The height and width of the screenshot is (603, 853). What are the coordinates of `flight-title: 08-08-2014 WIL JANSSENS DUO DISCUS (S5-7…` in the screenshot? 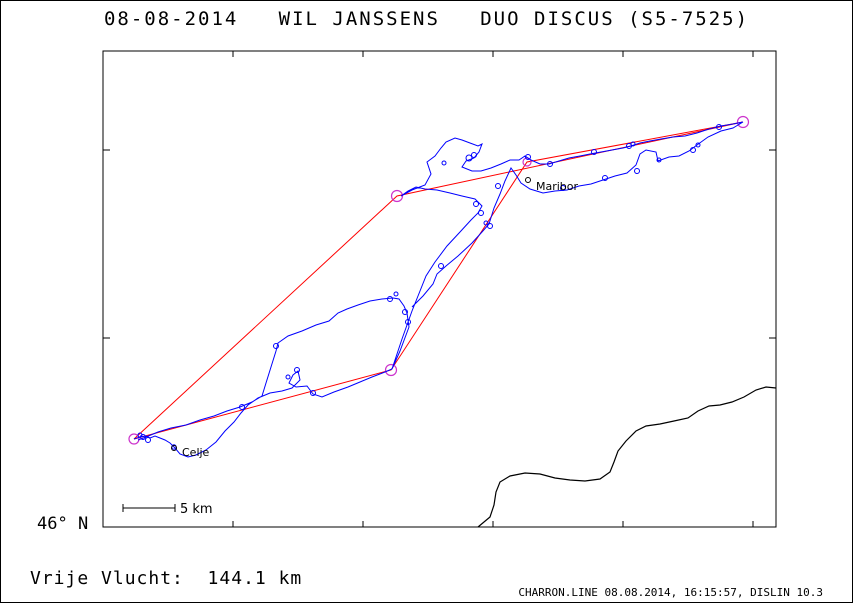 It's located at (426, 19).